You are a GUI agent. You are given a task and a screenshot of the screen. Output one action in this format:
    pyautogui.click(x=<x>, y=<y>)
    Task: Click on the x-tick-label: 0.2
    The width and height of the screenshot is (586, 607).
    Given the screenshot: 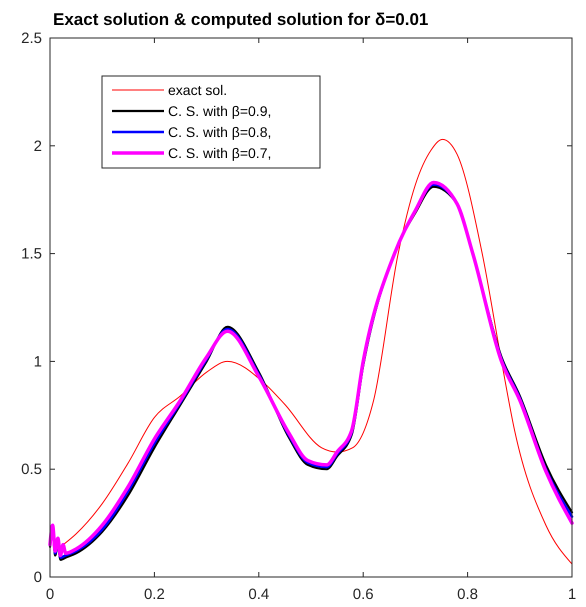 What is the action you would take?
    pyautogui.click(x=154, y=594)
    